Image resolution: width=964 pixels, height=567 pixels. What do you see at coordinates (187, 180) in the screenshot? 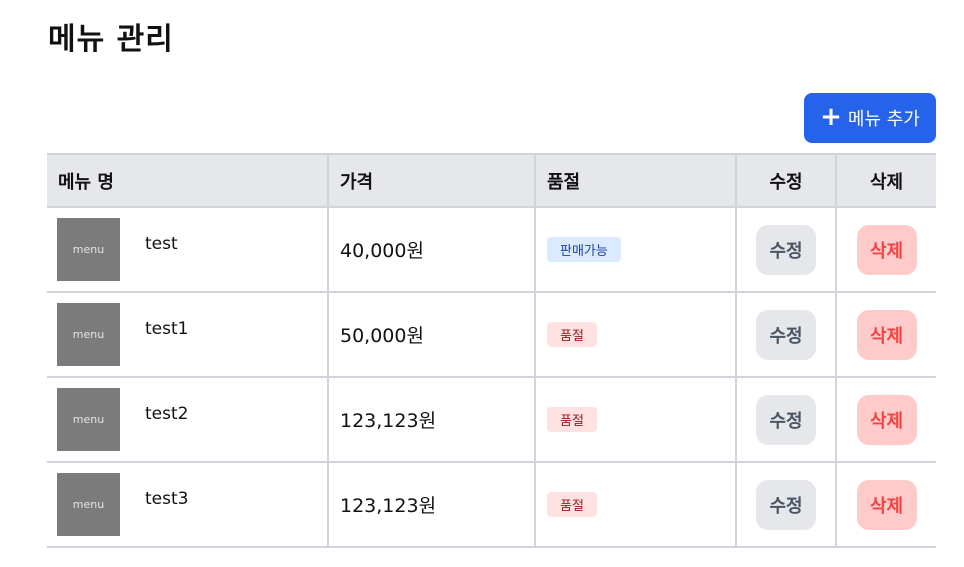
I see `column-header-name: 메뉴 명` at bounding box center [187, 180].